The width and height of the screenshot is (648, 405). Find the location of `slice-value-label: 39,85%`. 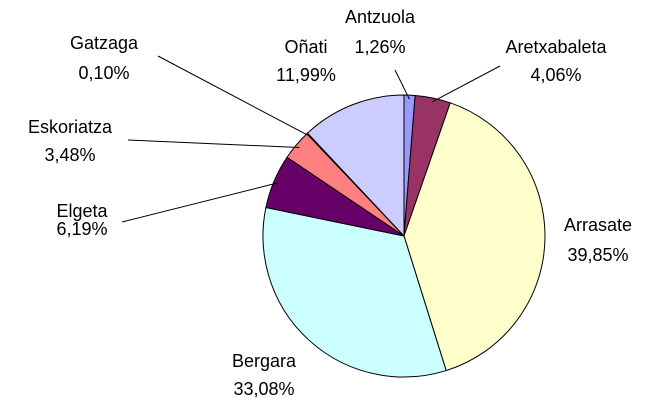

slice-value-label: 39,85% is located at coordinates (597, 255).